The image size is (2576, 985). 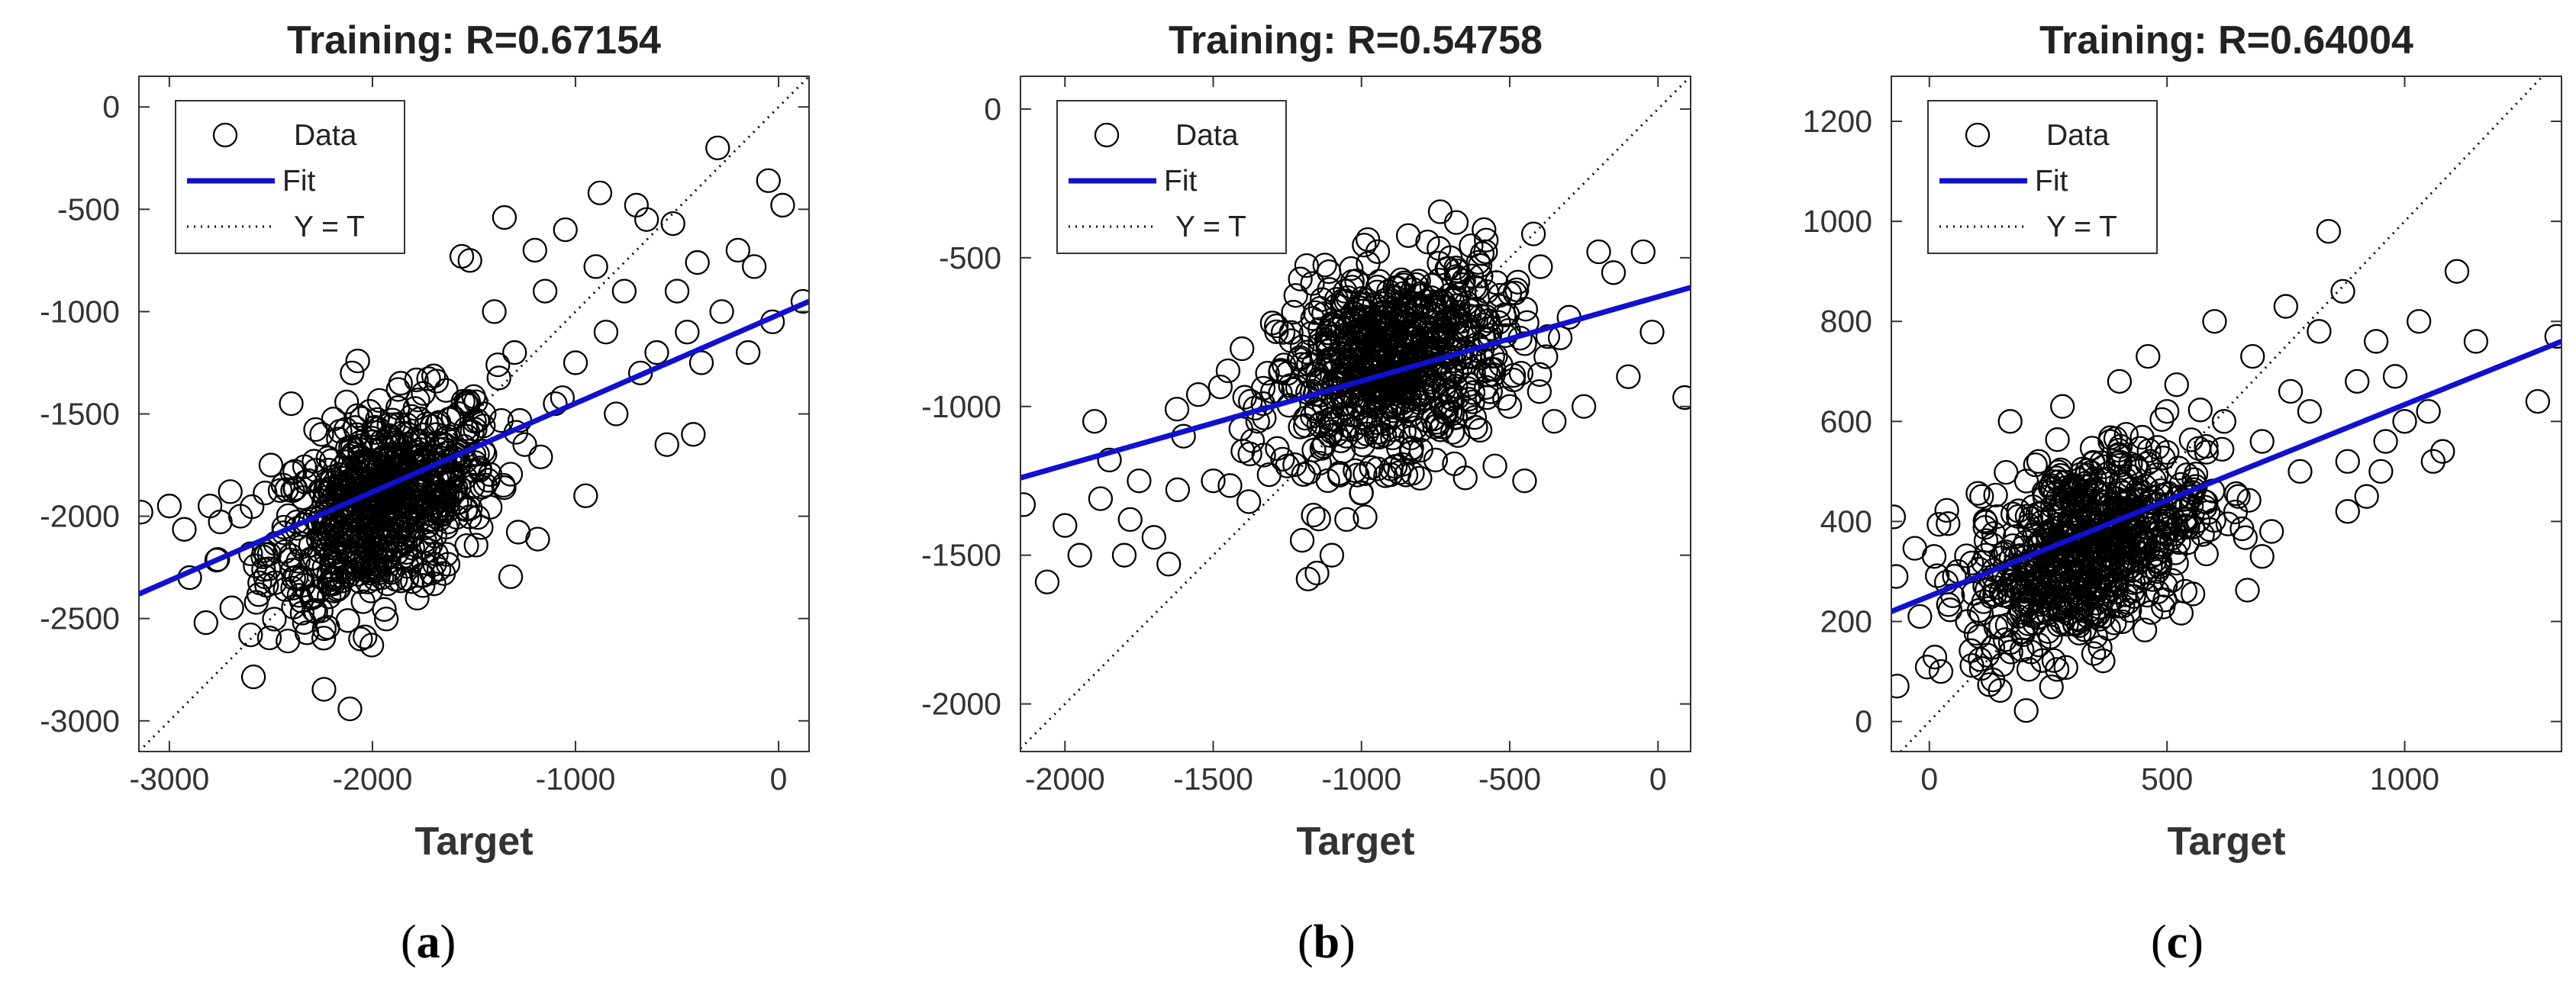 I want to click on legend-data-marker, so click(x=1107, y=135).